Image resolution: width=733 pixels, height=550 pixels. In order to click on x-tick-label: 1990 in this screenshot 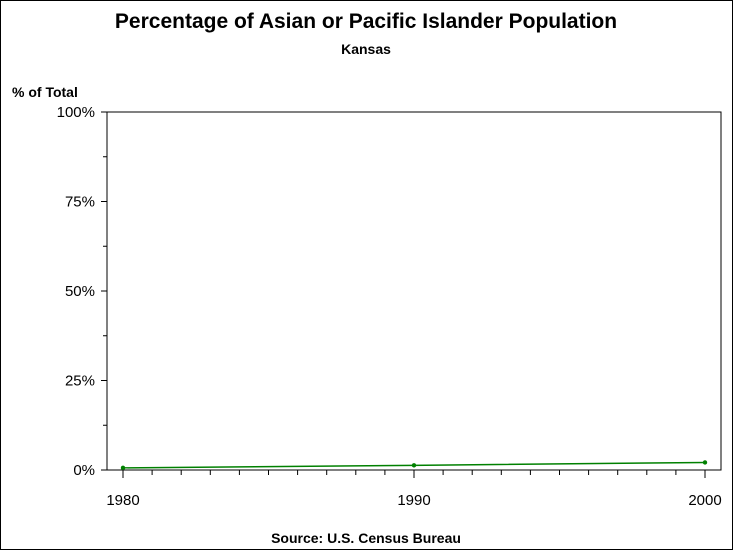, I will do `click(413, 500)`.